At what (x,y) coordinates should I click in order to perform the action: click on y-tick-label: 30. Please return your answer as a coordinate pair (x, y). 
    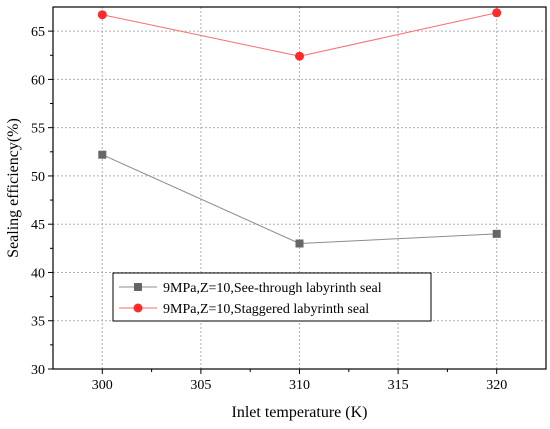
    Looking at the image, I should click on (38, 370).